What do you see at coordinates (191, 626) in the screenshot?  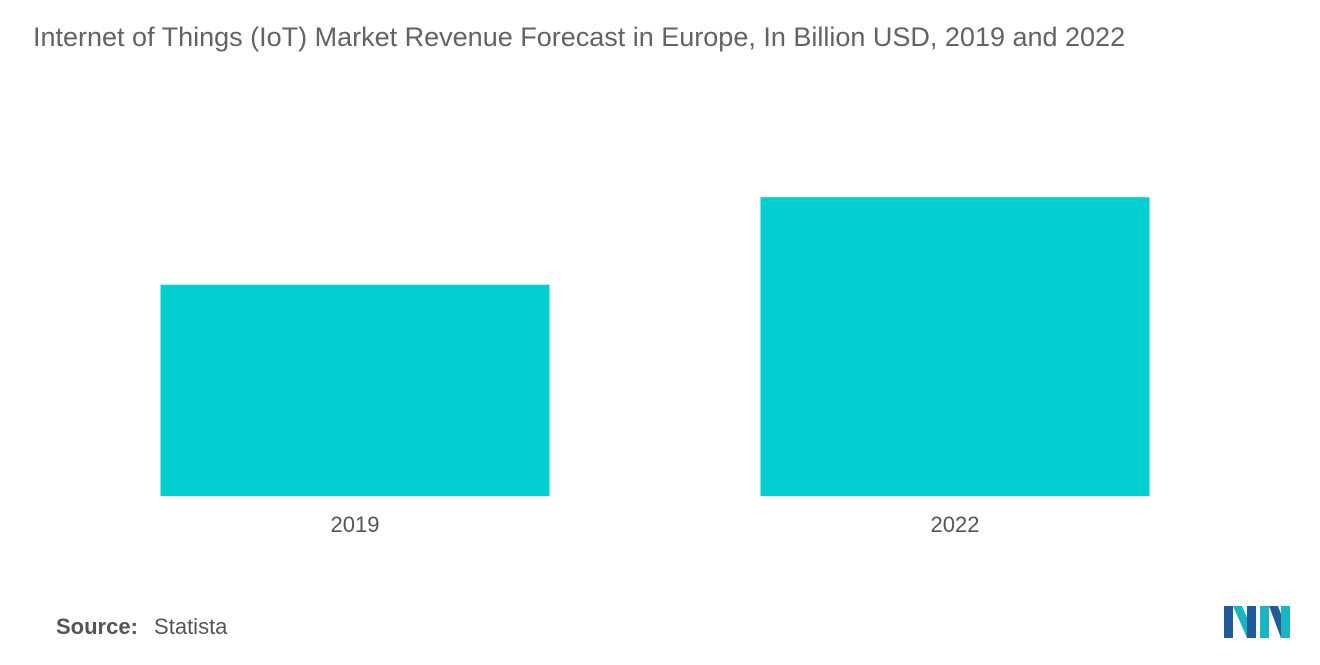 I see `source-value: Statista` at bounding box center [191, 626].